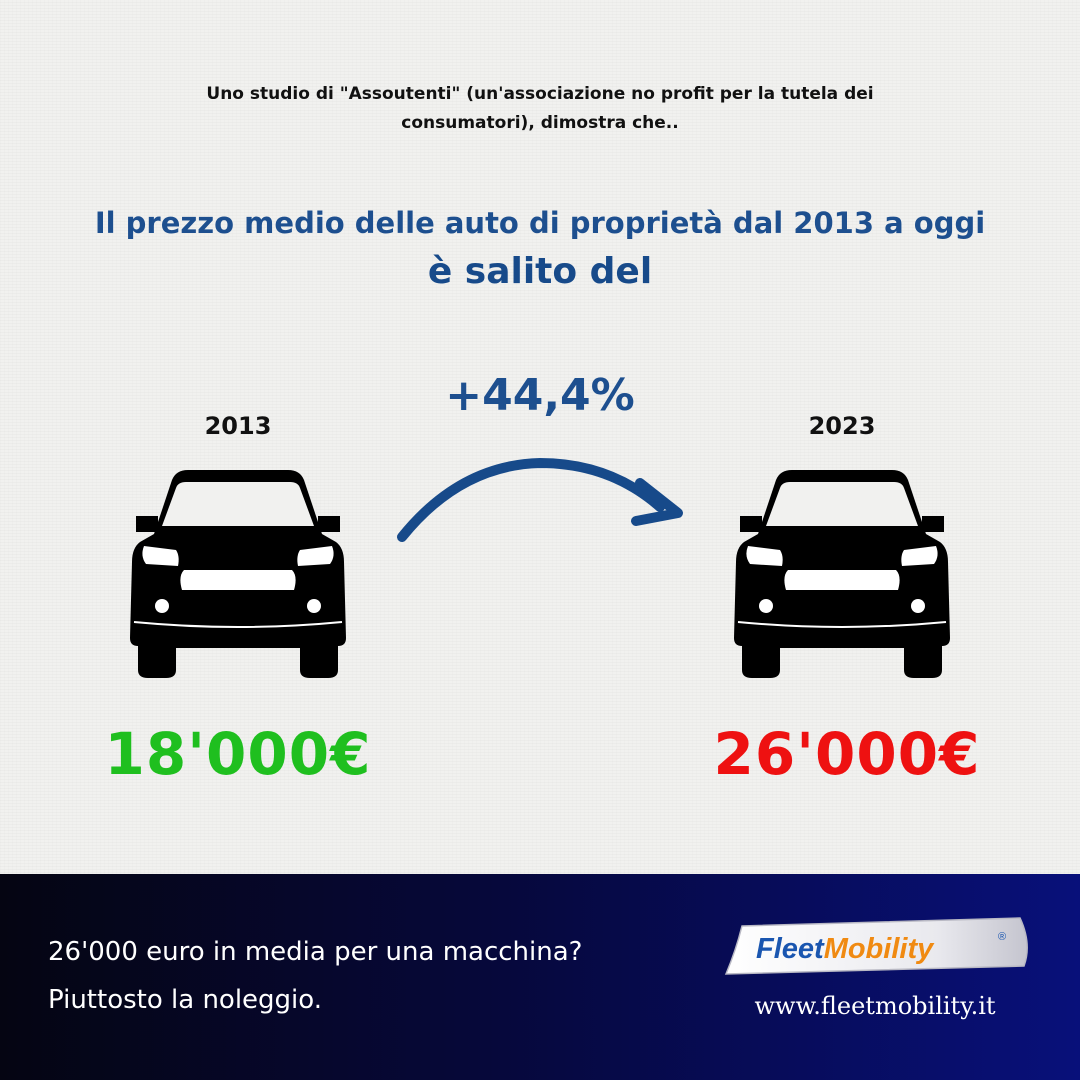 This screenshot has width=1080, height=1080. I want to click on increase-percentage: +44,4%, so click(540, 395).